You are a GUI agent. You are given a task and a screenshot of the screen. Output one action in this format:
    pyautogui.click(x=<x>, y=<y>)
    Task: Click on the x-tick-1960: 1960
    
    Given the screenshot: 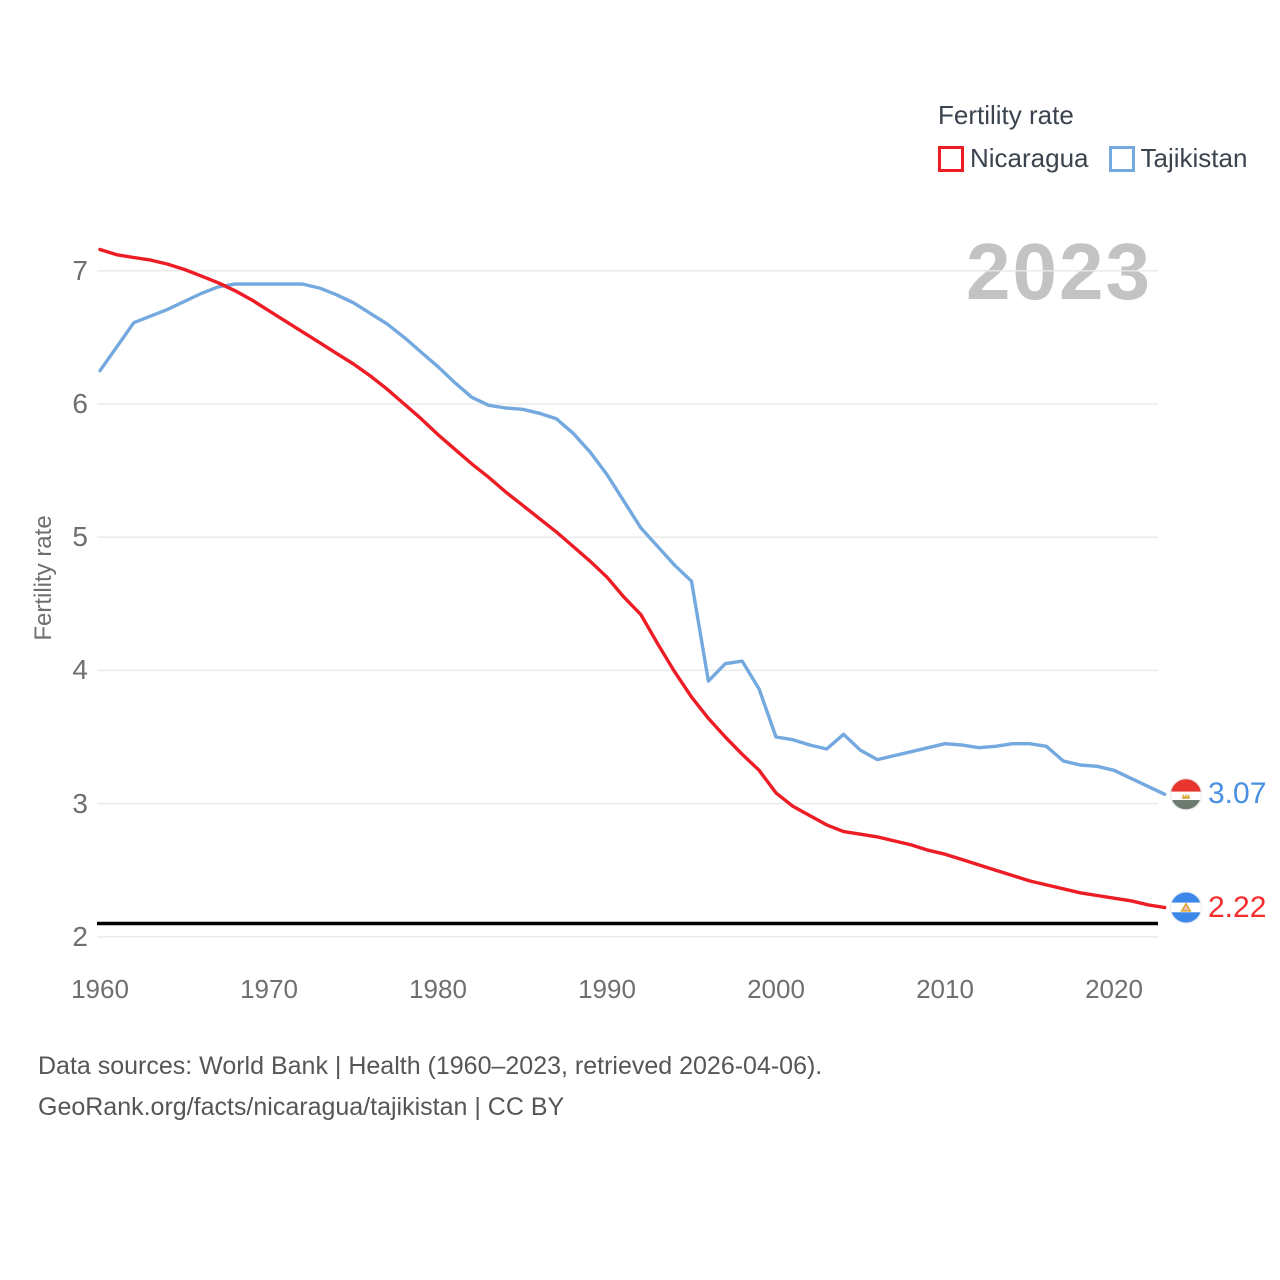 What is the action you would take?
    pyautogui.click(x=100, y=989)
    